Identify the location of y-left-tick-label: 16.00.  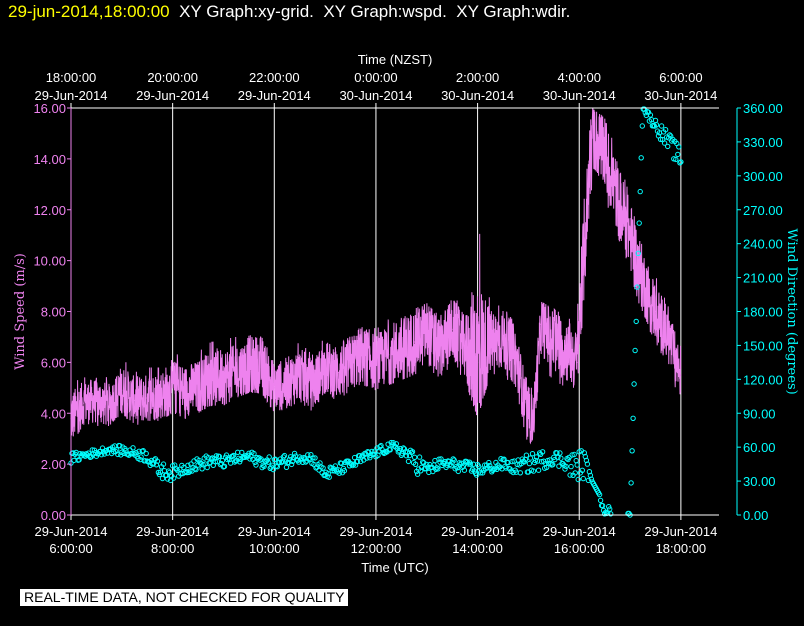
(49, 108).